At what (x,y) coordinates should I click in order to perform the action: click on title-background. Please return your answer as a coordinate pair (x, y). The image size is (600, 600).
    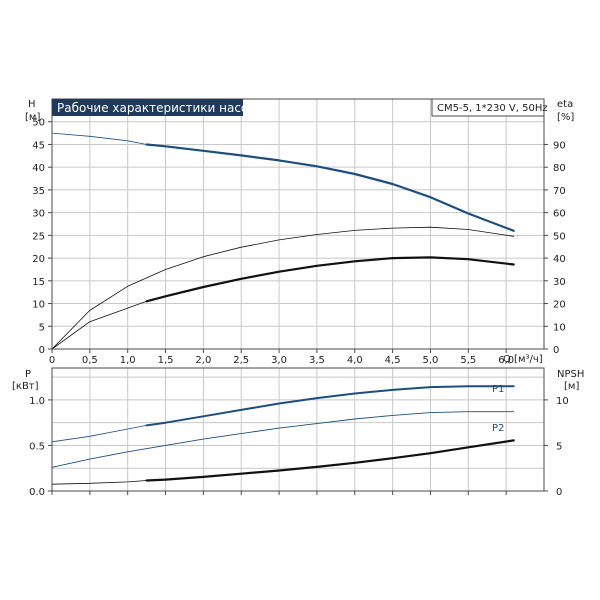
    Looking at the image, I should click on (147, 107).